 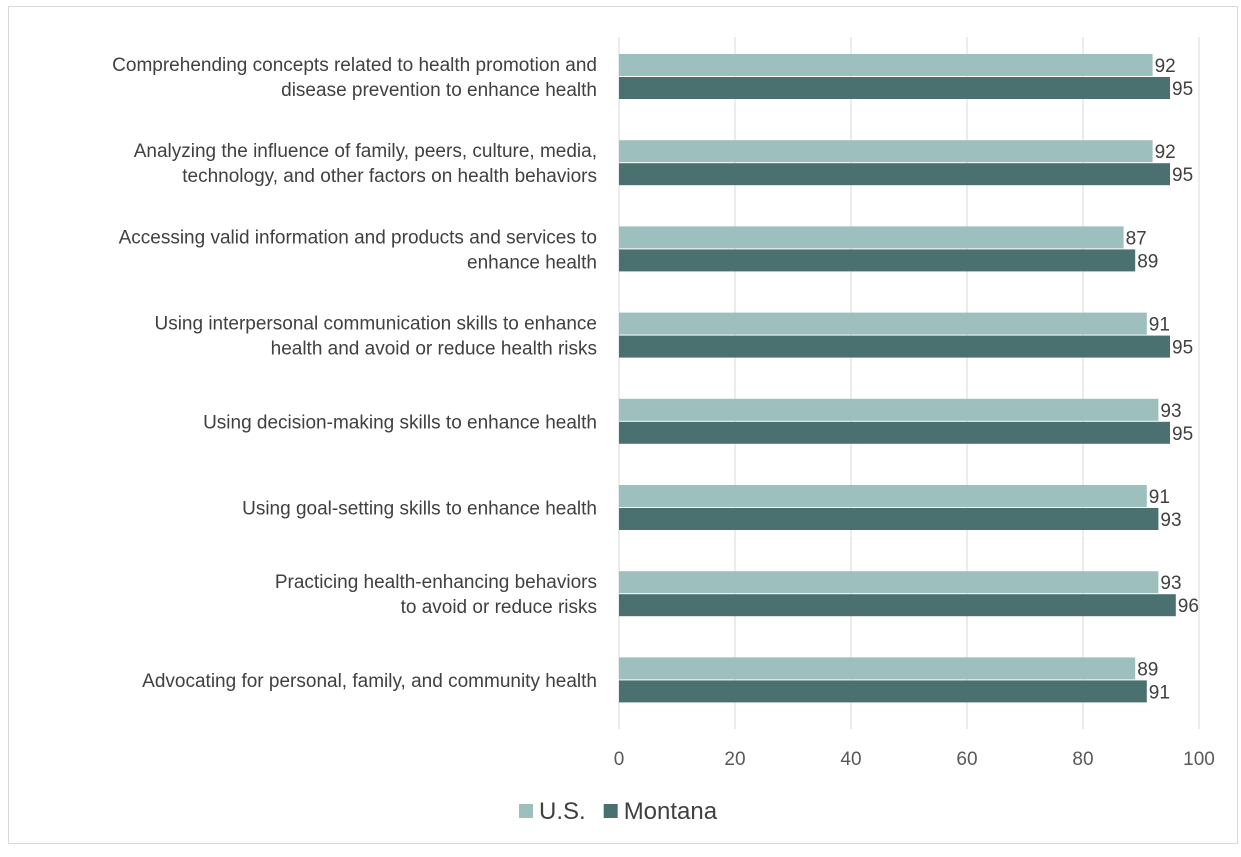 I want to click on legend-swatch-montana, so click(x=610, y=811).